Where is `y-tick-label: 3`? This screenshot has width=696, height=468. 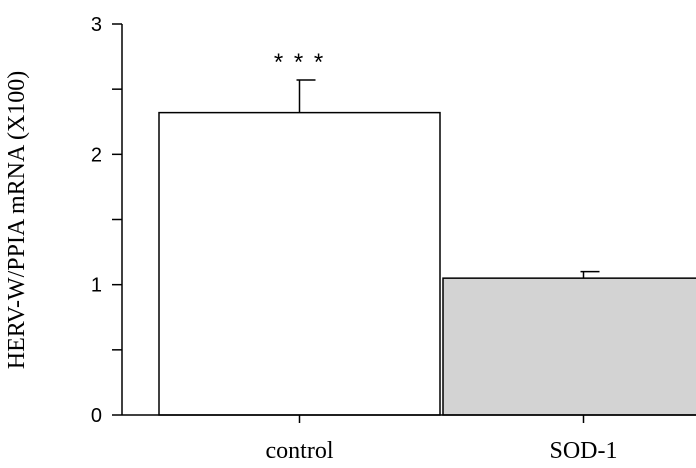 y-tick-label: 3 is located at coordinates (96, 25).